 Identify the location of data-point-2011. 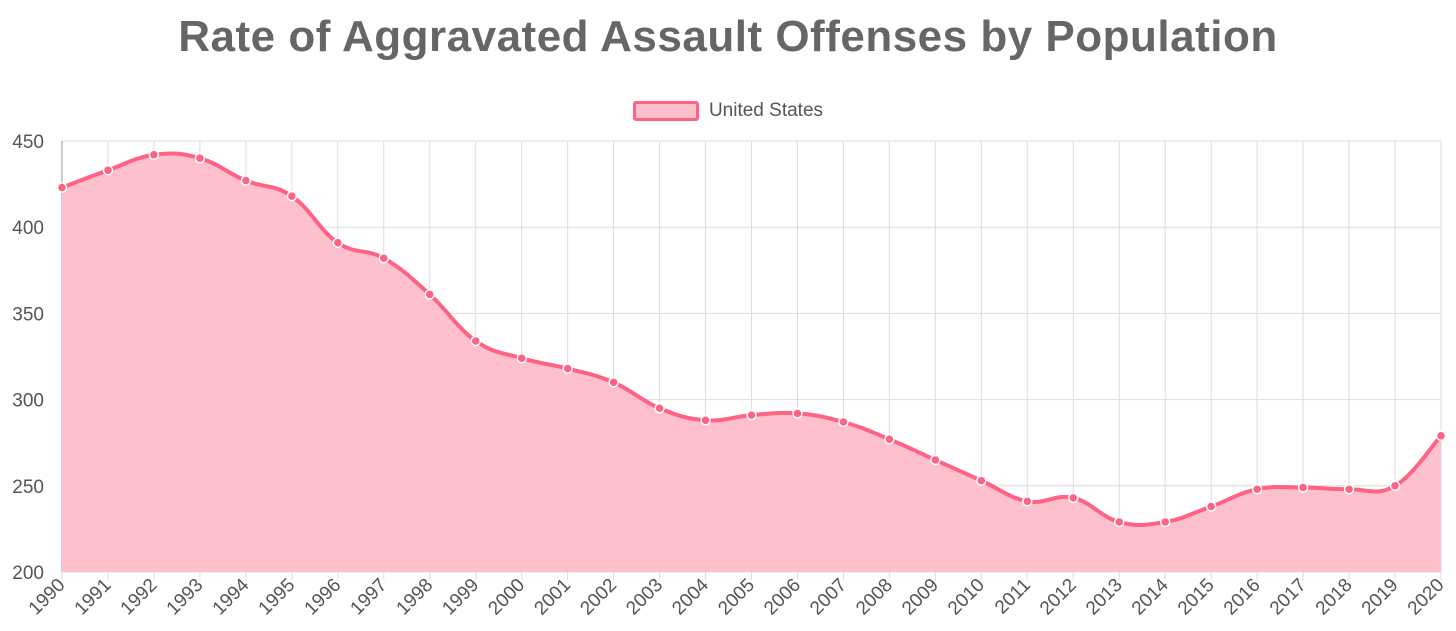
(1027, 501).